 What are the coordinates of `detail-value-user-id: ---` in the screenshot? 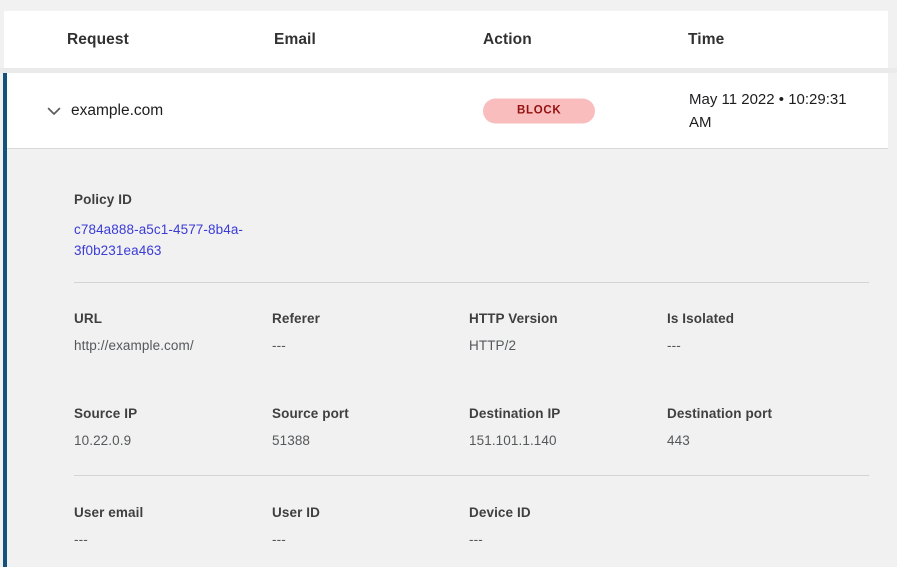 It's located at (279, 539).